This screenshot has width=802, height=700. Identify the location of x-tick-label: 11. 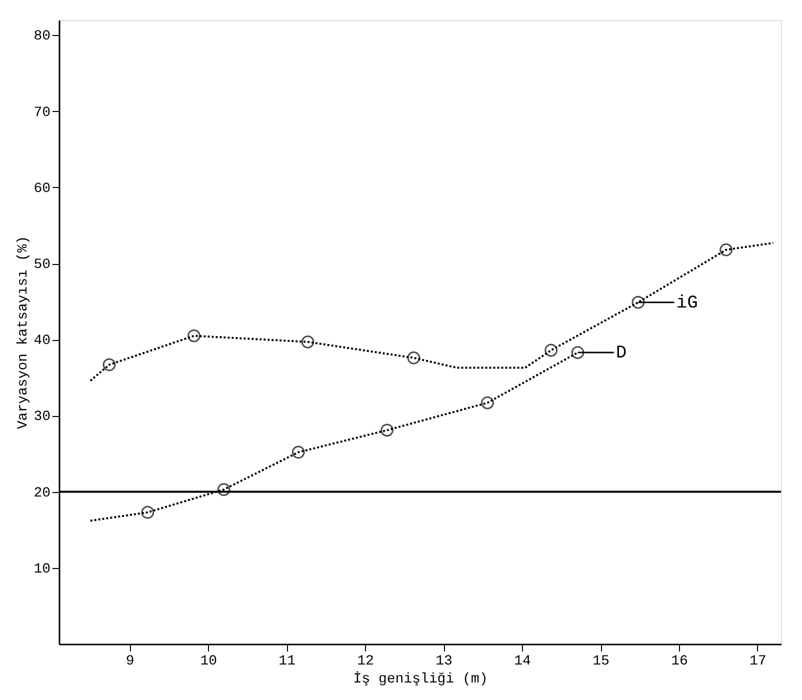
(287, 662).